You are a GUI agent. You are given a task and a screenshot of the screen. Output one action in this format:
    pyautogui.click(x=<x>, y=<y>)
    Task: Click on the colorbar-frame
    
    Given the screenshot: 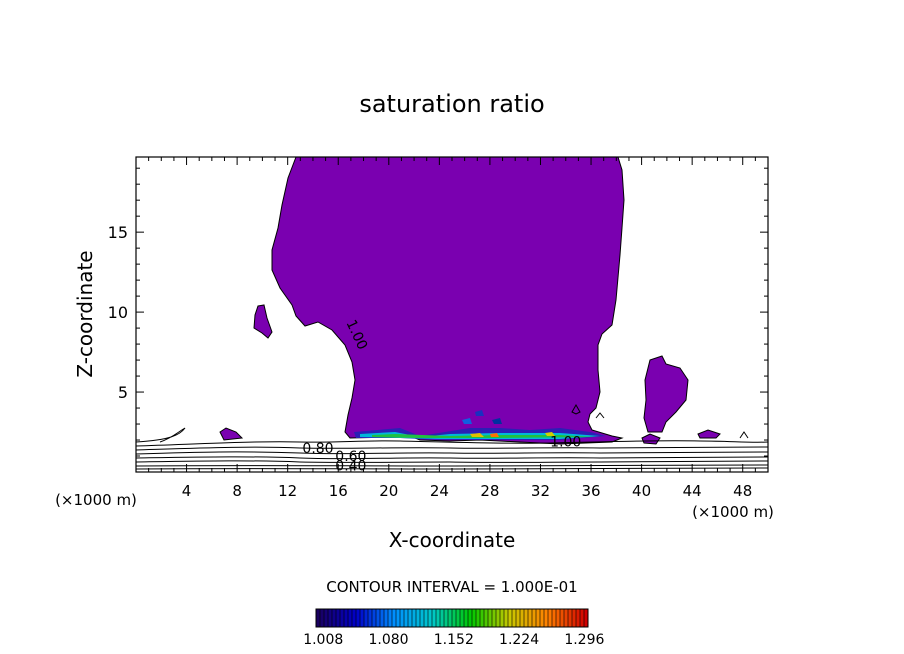 What is the action you would take?
    pyautogui.click(x=452, y=618)
    